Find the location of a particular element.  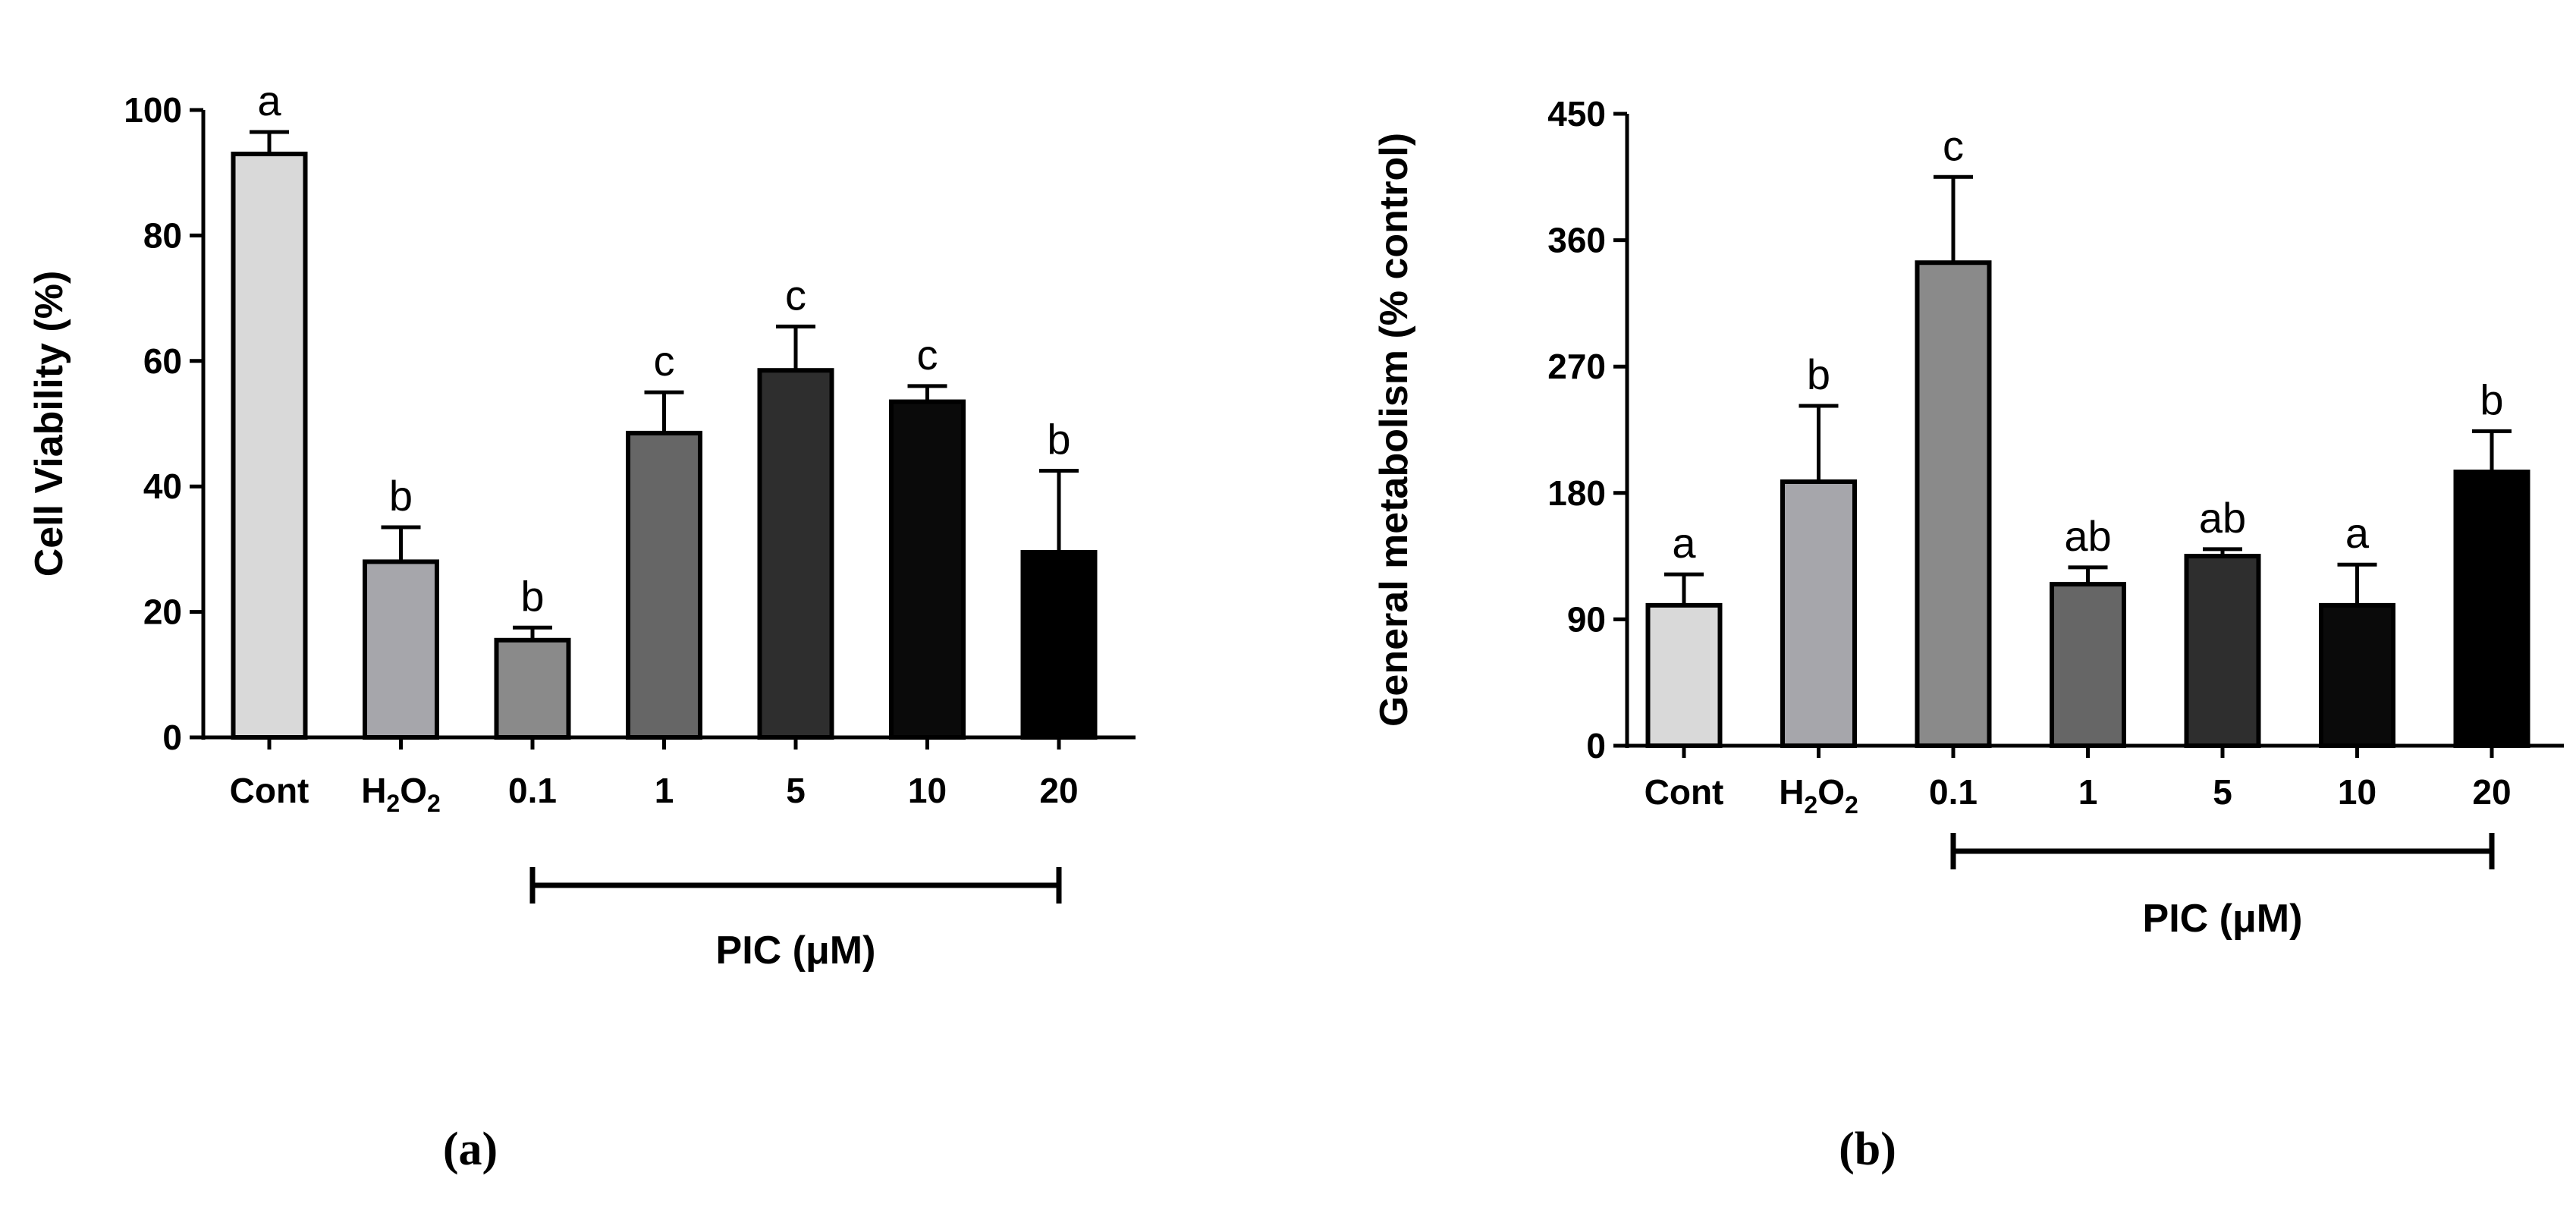

panel-label-b: (b) is located at coordinates (1867, 1149).